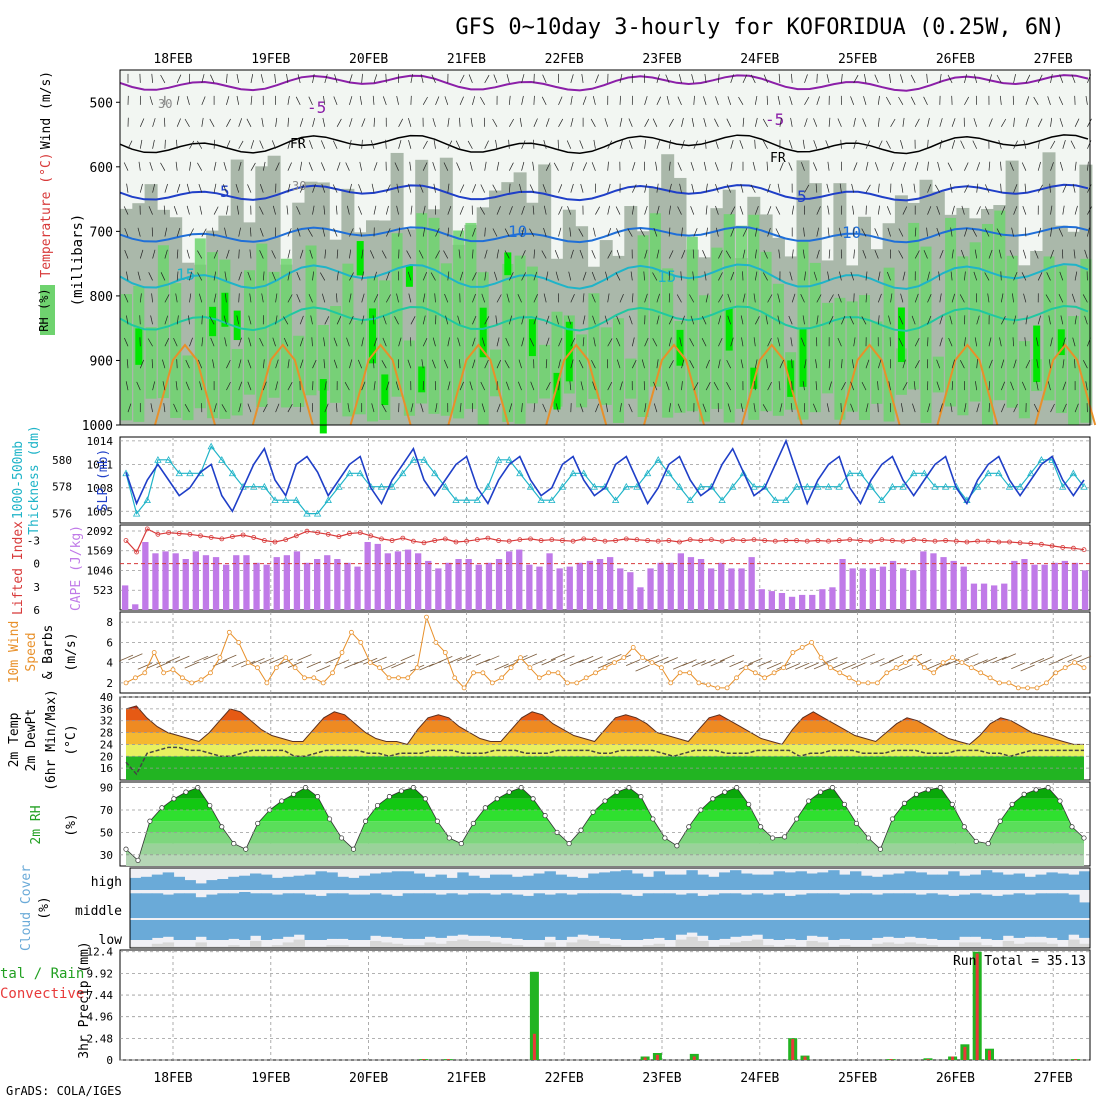  Describe the element at coordinates (48, 652) in the screenshot. I see `wind10m-label-3: & Barbs` at that location.